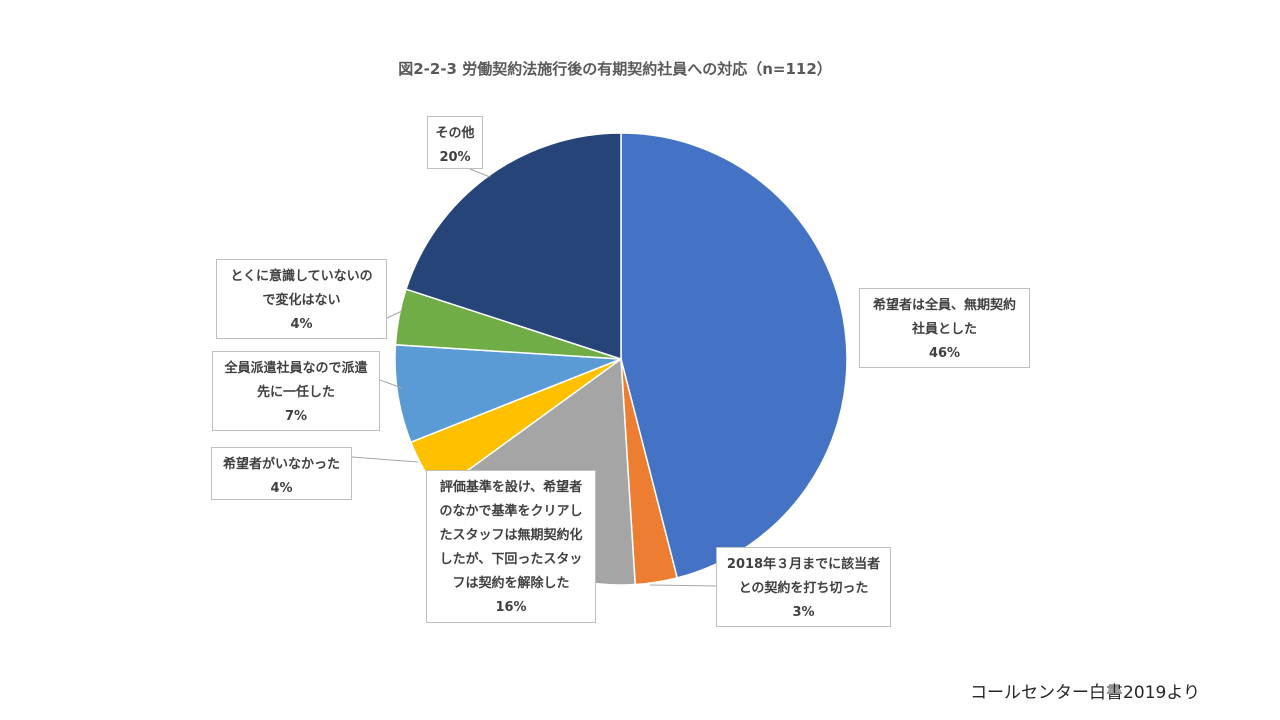  I want to click on data-label-text: その他, so click(455, 133).